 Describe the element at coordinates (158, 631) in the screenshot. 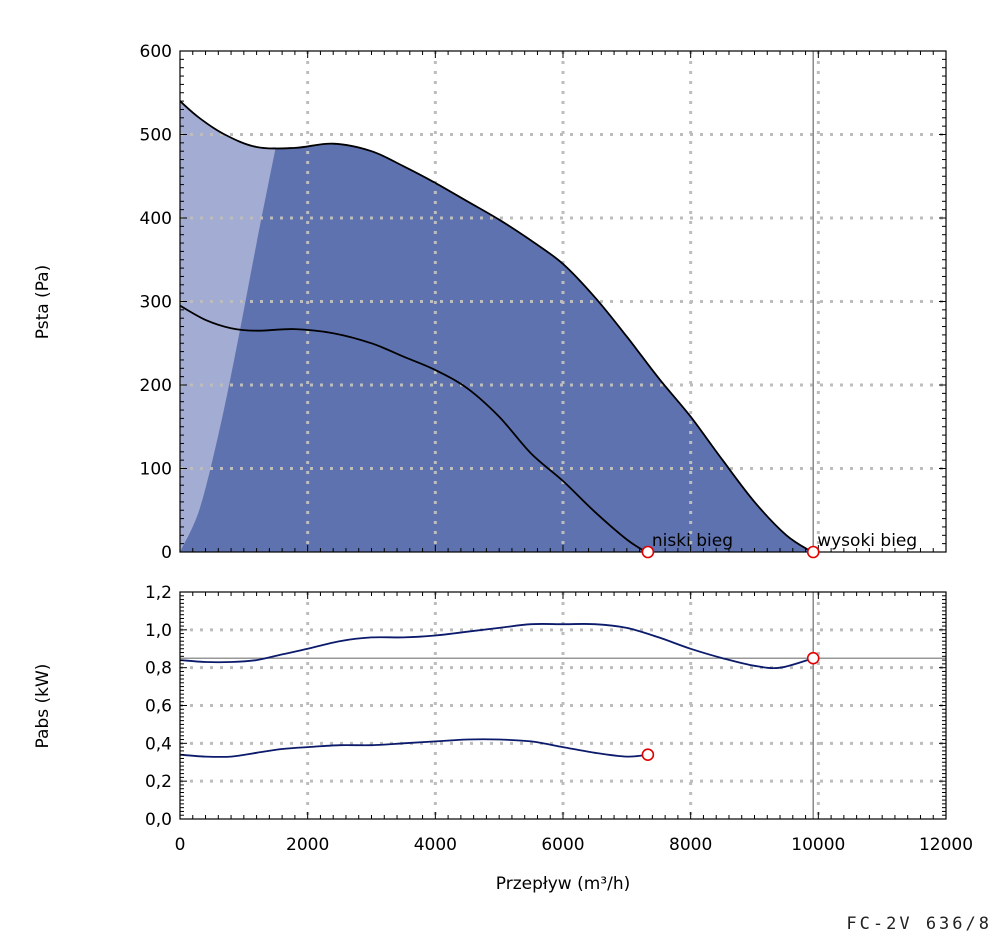

I see `y-tick-label: 1,0` at that location.